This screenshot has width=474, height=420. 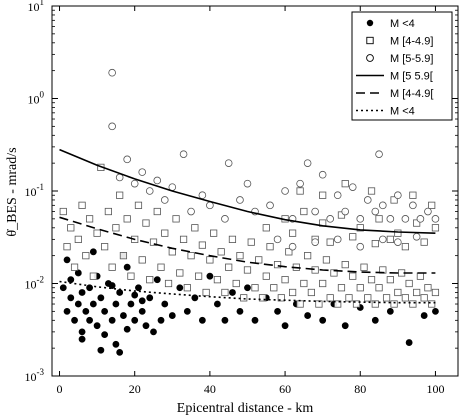 What do you see at coordinates (411, 77) in the screenshot?
I see `legend-label: M [5 5.9[` at bounding box center [411, 77].